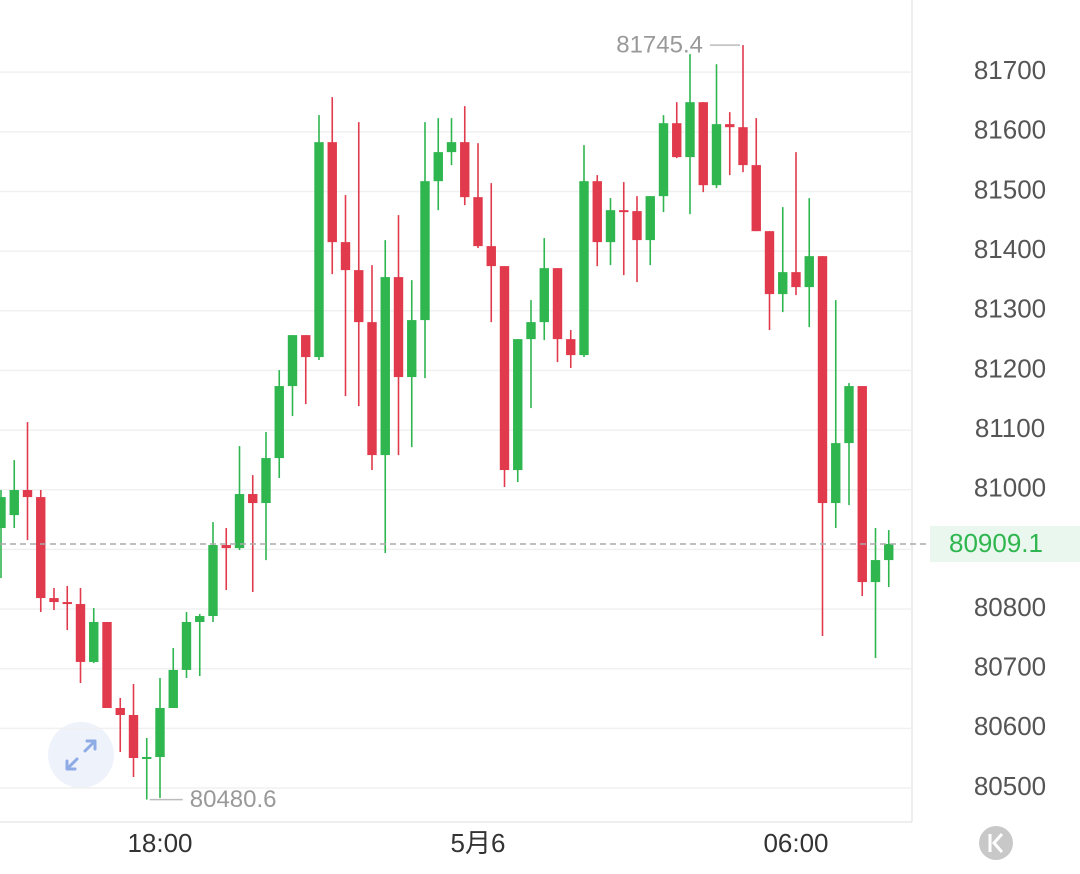  What do you see at coordinates (1010, 607) in the screenshot?
I see `y-tick-label: 80800` at bounding box center [1010, 607].